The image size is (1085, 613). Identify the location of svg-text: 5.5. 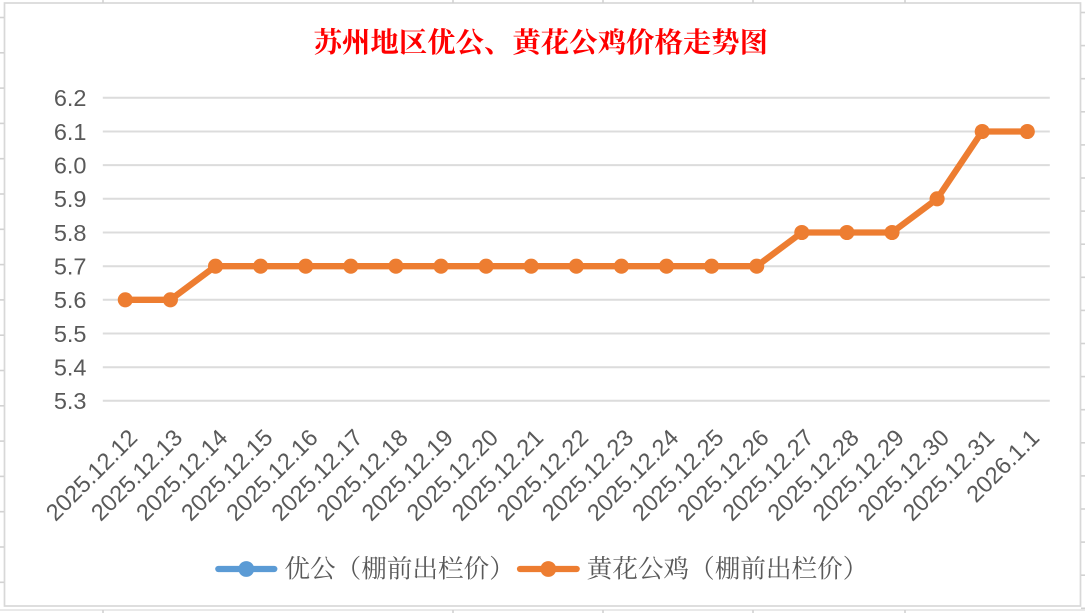
(70, 334).